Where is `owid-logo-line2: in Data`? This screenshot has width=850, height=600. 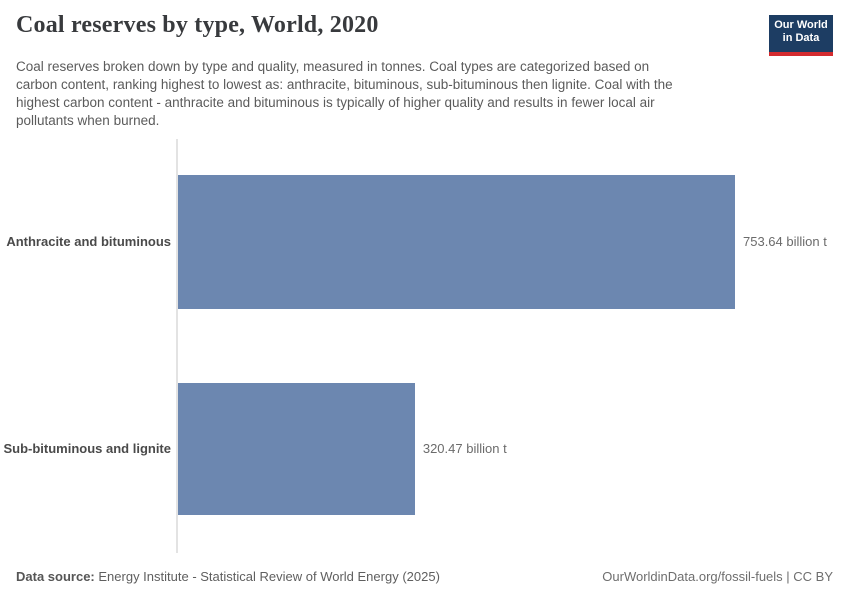 owid-logo-line2: in Data is located at coordinates (801, 38).